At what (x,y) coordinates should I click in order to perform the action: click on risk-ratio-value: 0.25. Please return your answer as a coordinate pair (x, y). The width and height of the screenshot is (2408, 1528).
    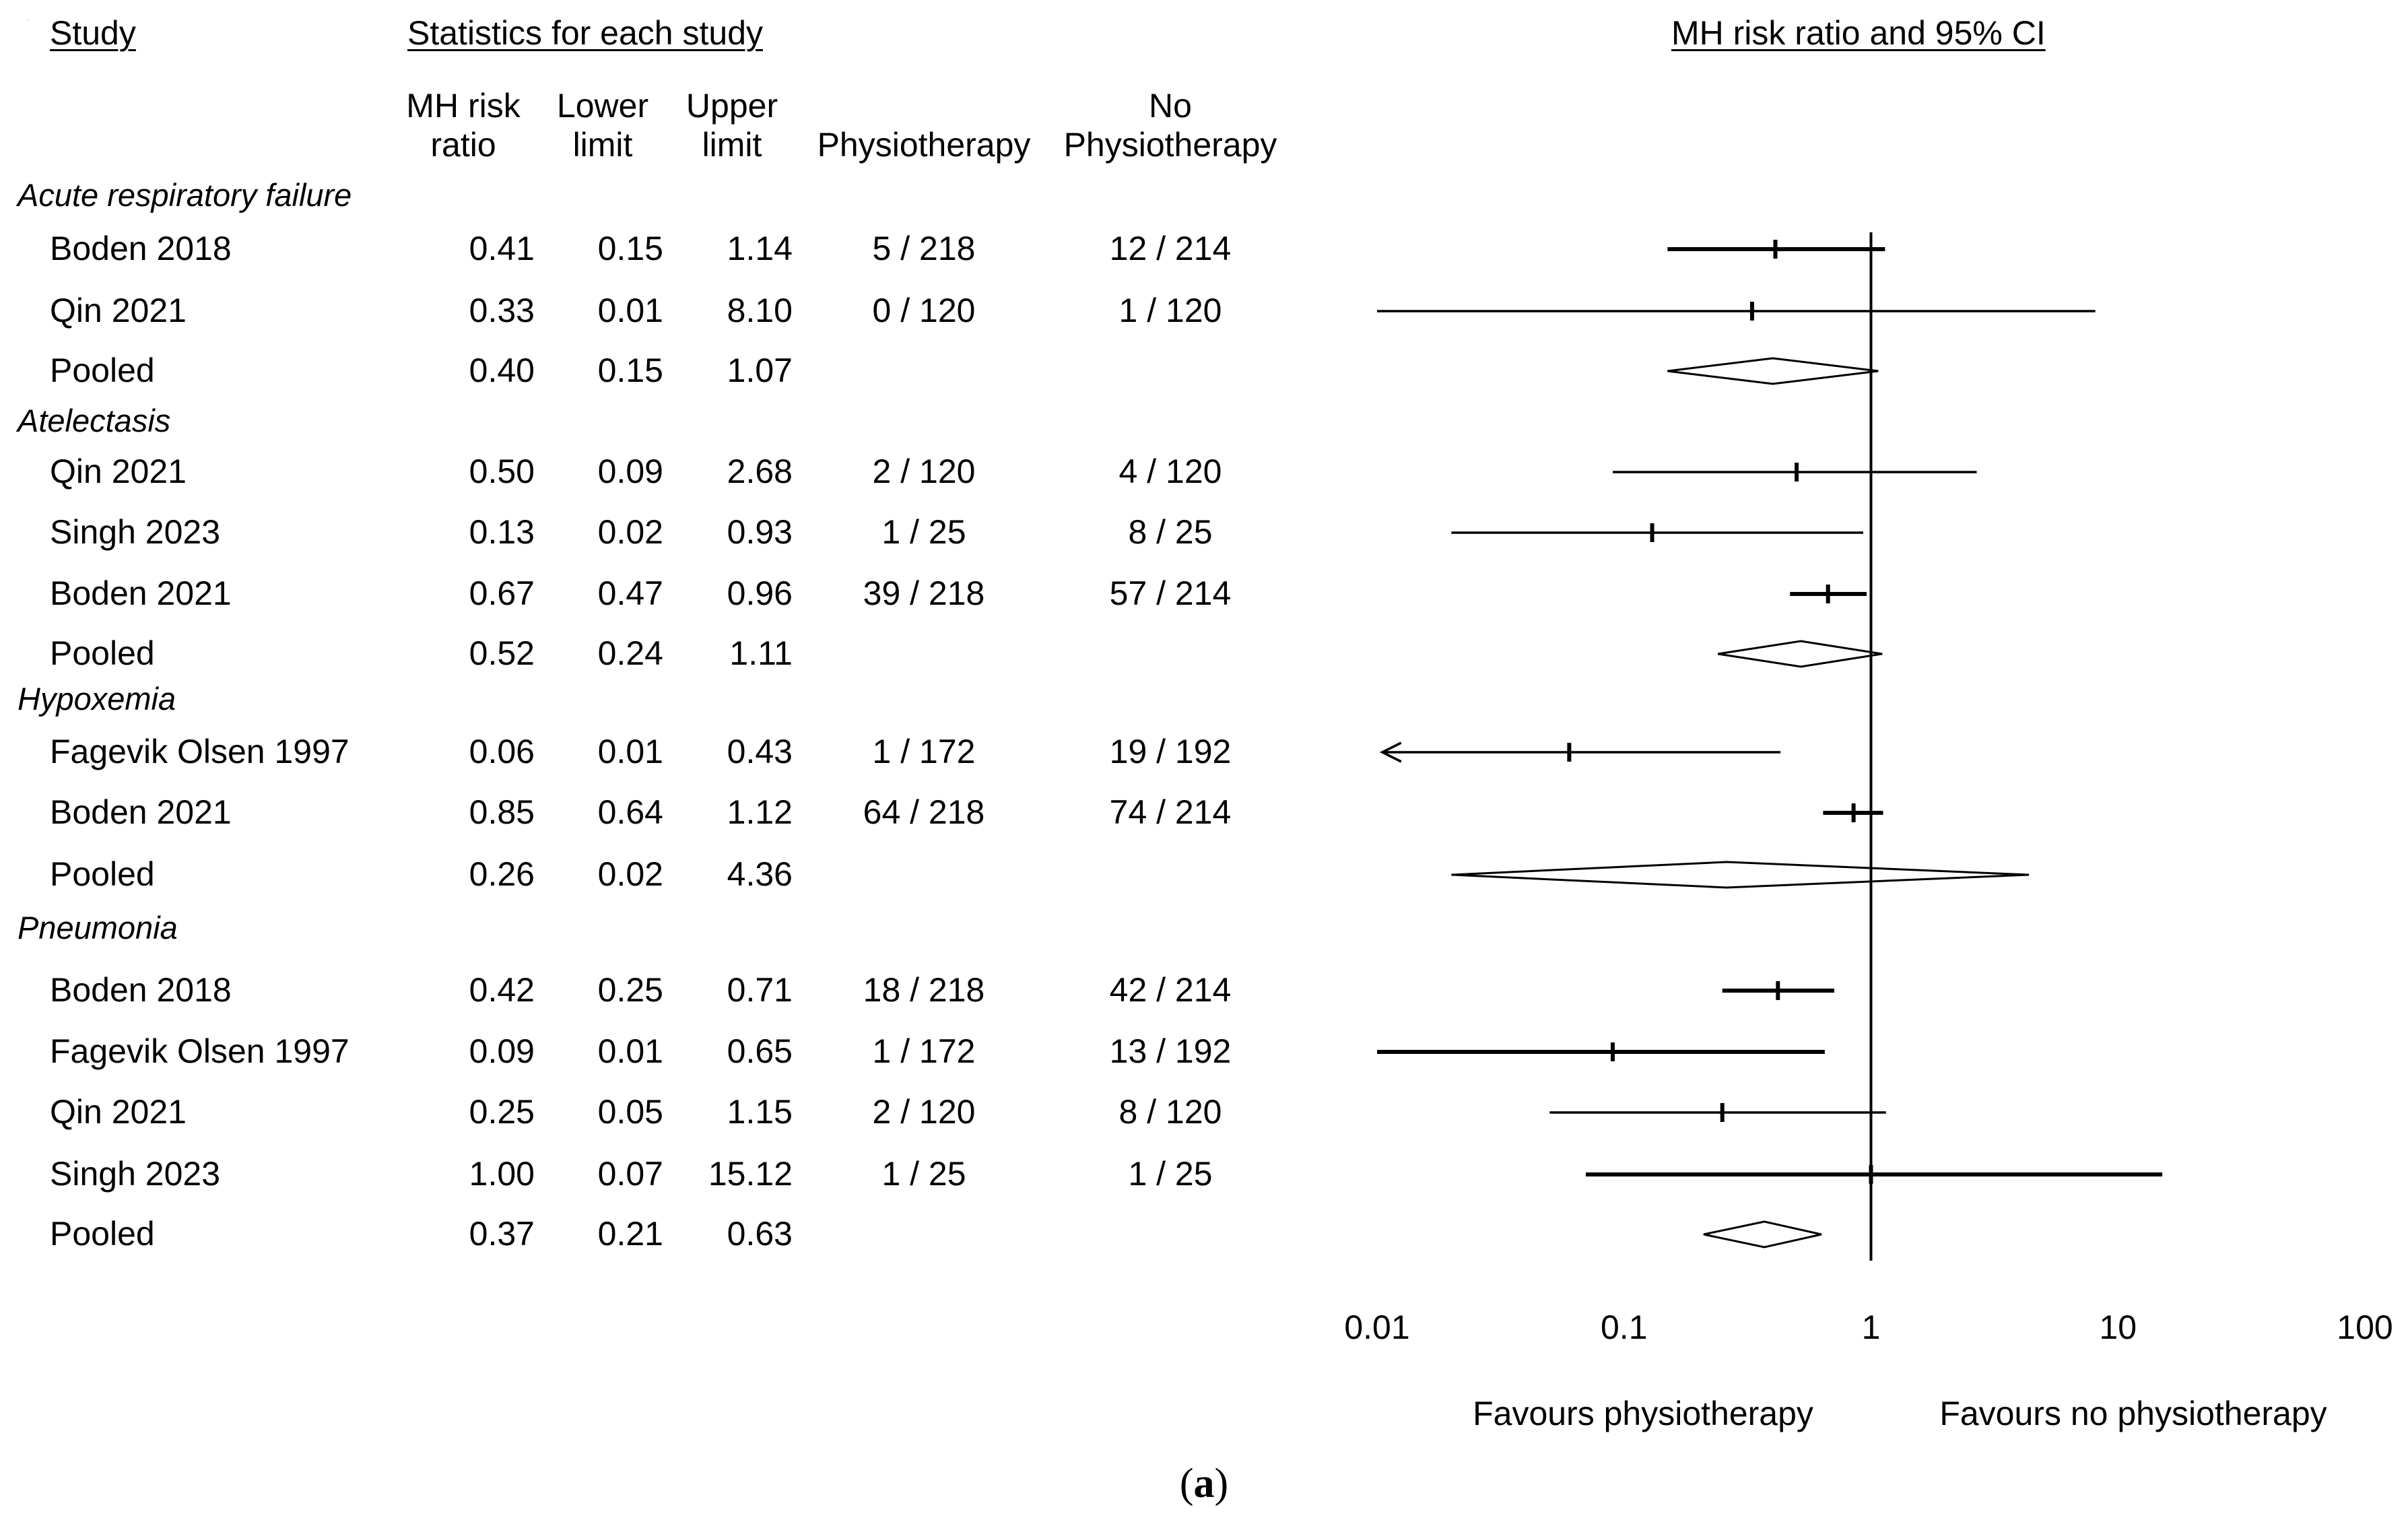
    Looking at the image, I should click on (502, 1112).